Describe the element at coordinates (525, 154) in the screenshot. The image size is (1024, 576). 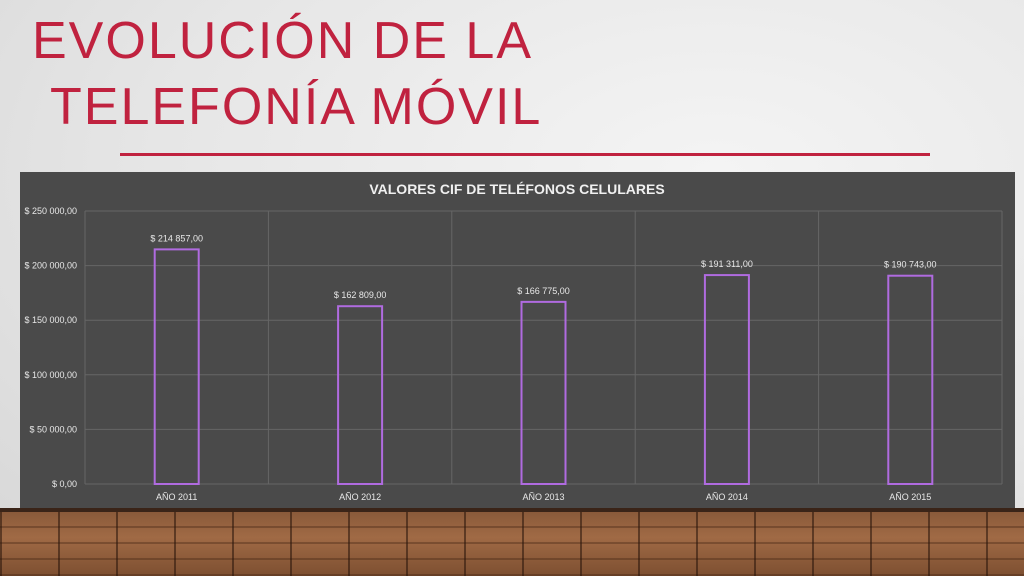
I see `title-underline` at that location.